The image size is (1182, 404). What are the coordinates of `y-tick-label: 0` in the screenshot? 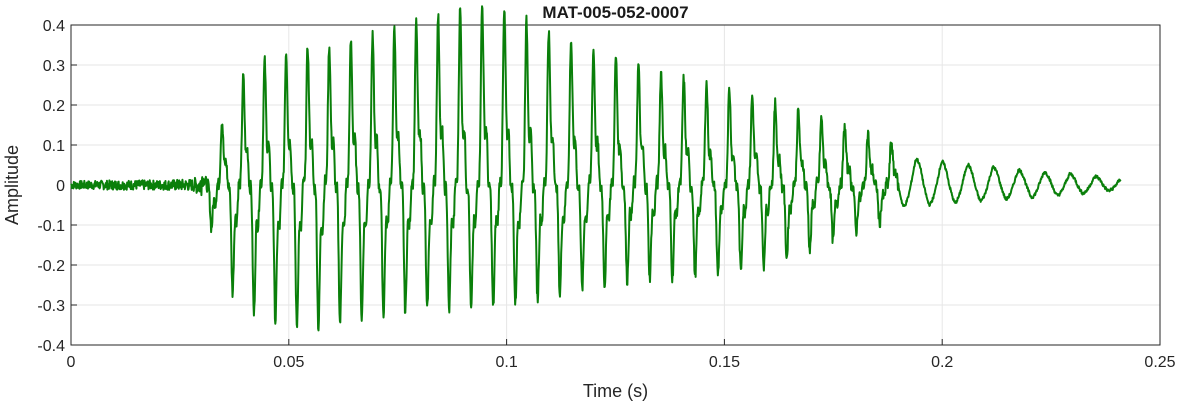 It's located at (60, 186).